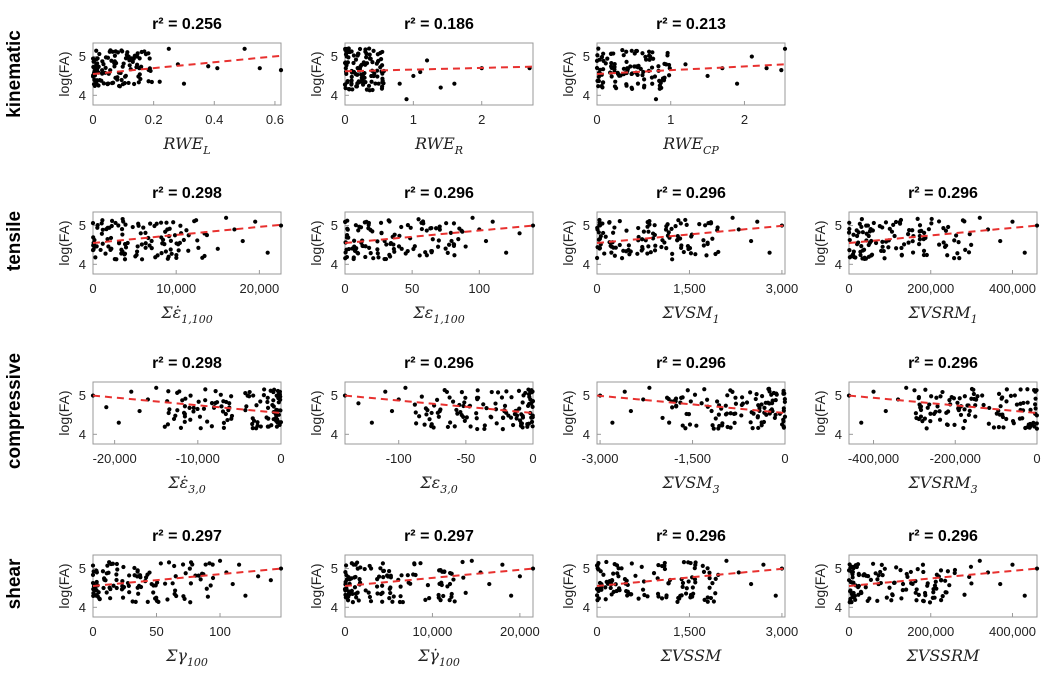  What do you see at coordinates (156, 631) in the screenshot?
I see `panel-shear-0-xtick-label-1: 50` at bounding box center [156, 631].